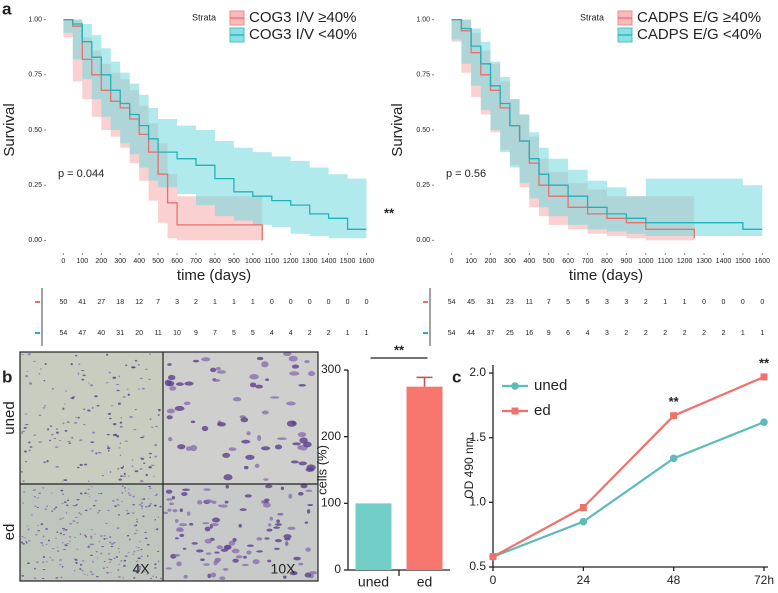  I want to click on magnification: 10X, so click(284, 569).